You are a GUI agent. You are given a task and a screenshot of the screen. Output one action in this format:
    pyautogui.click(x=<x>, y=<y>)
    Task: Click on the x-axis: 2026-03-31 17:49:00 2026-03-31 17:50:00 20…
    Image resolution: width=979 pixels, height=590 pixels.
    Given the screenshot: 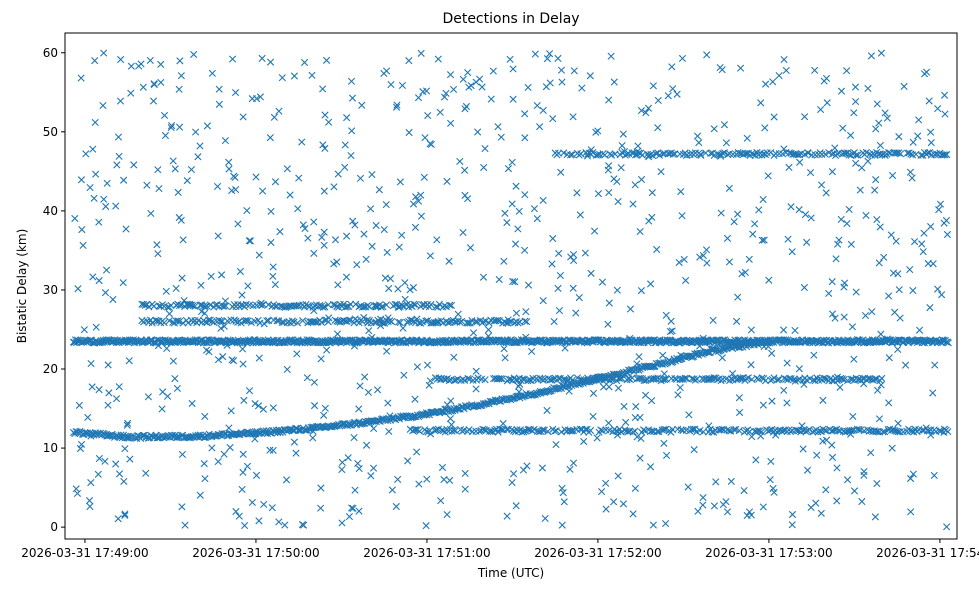 What is the action you would take?
    pyautogui.click(x=500, y=549)
    